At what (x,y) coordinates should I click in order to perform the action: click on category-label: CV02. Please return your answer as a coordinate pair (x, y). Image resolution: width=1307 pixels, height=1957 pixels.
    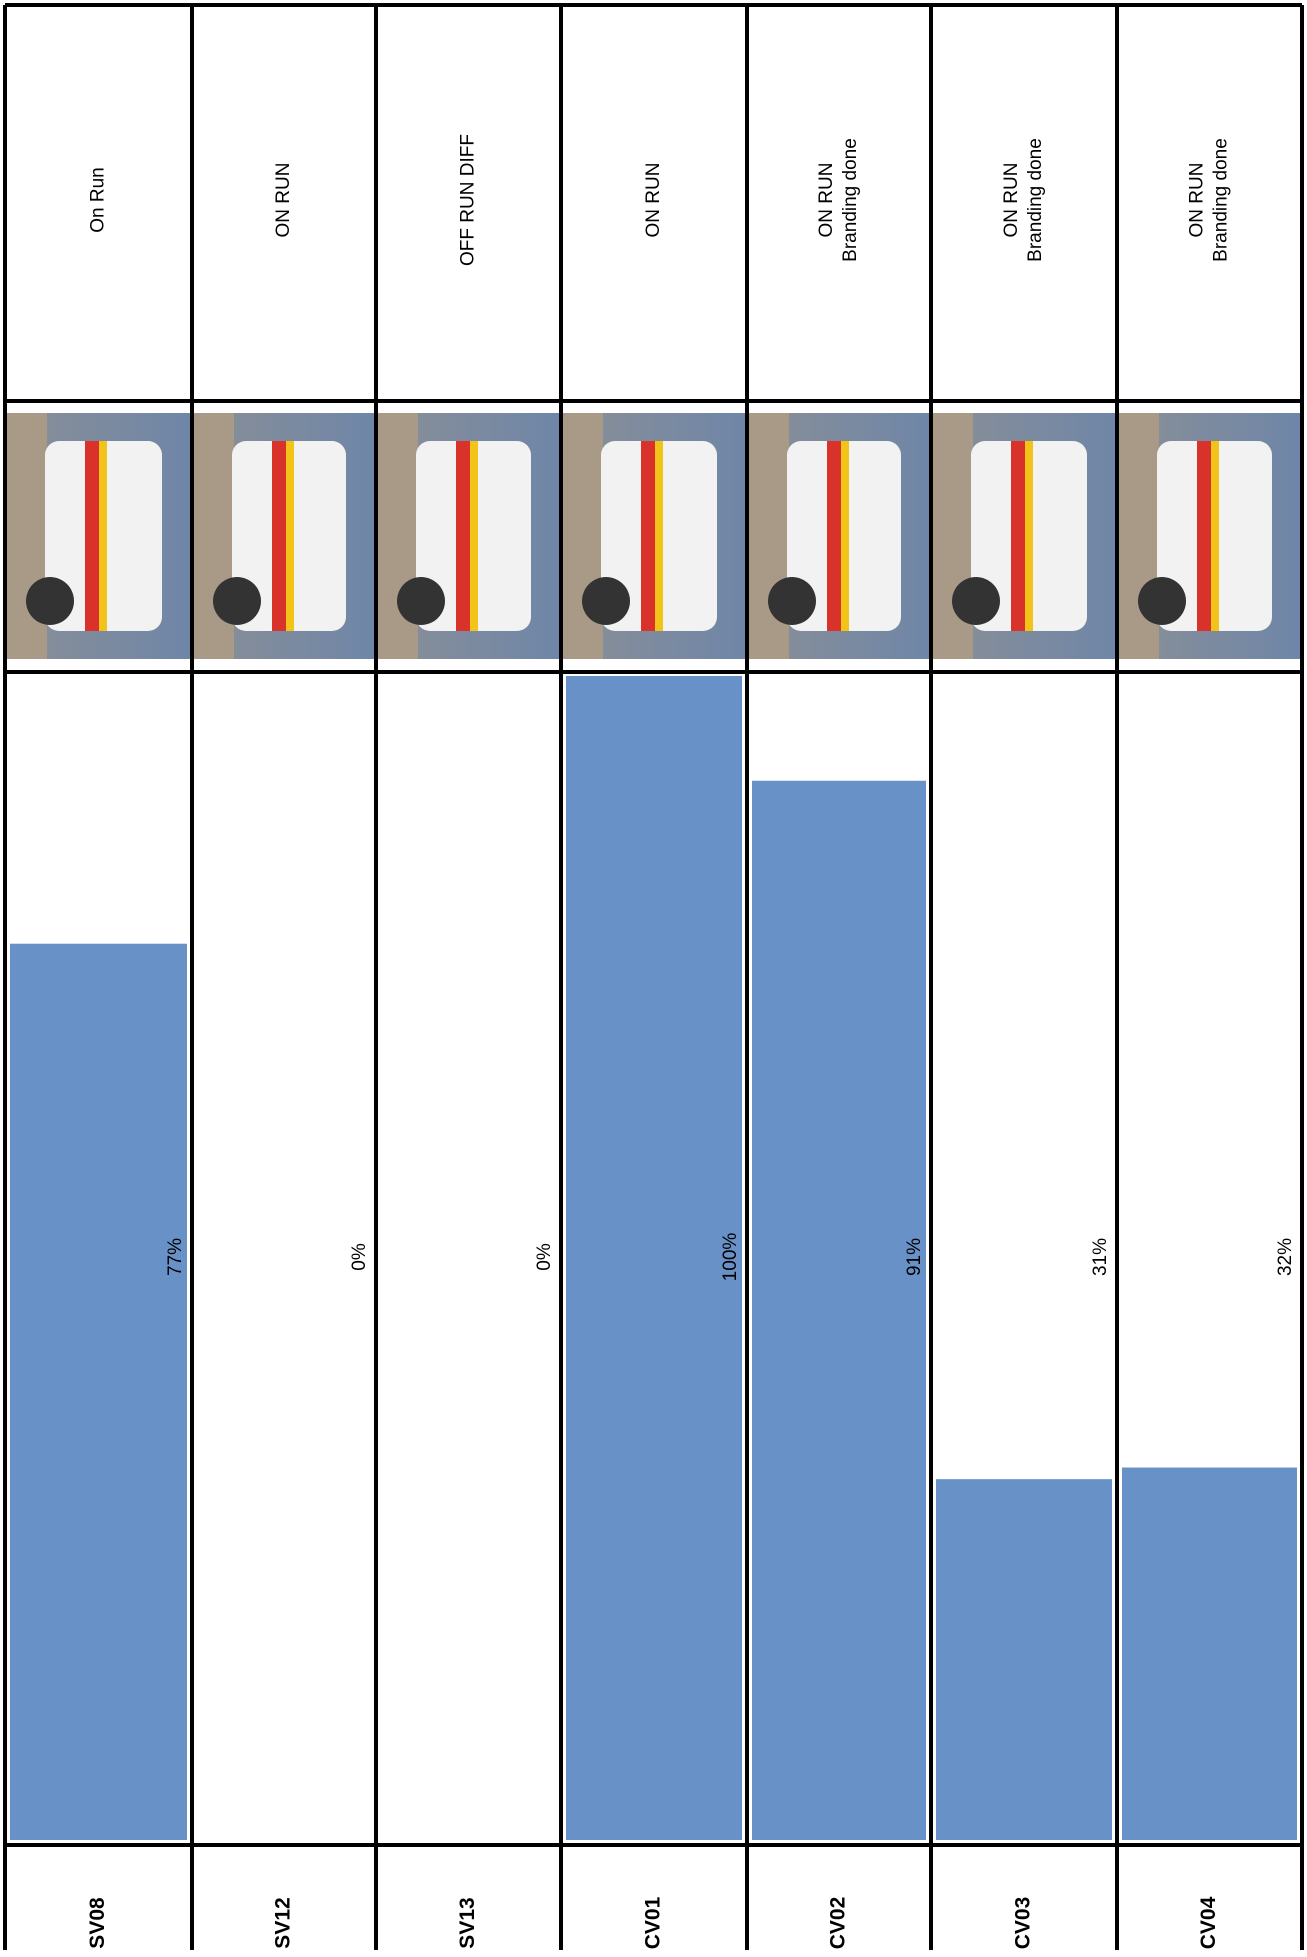
    Looking at the image, I should click on (838, 1923).